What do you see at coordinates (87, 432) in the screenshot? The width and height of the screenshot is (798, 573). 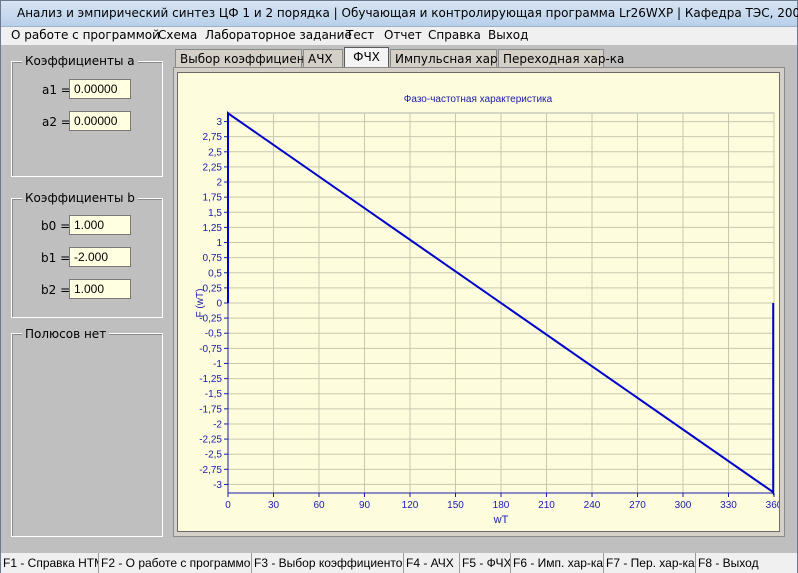 I see `poles-group: Полюсов нет` at bounding box center [87, 432].